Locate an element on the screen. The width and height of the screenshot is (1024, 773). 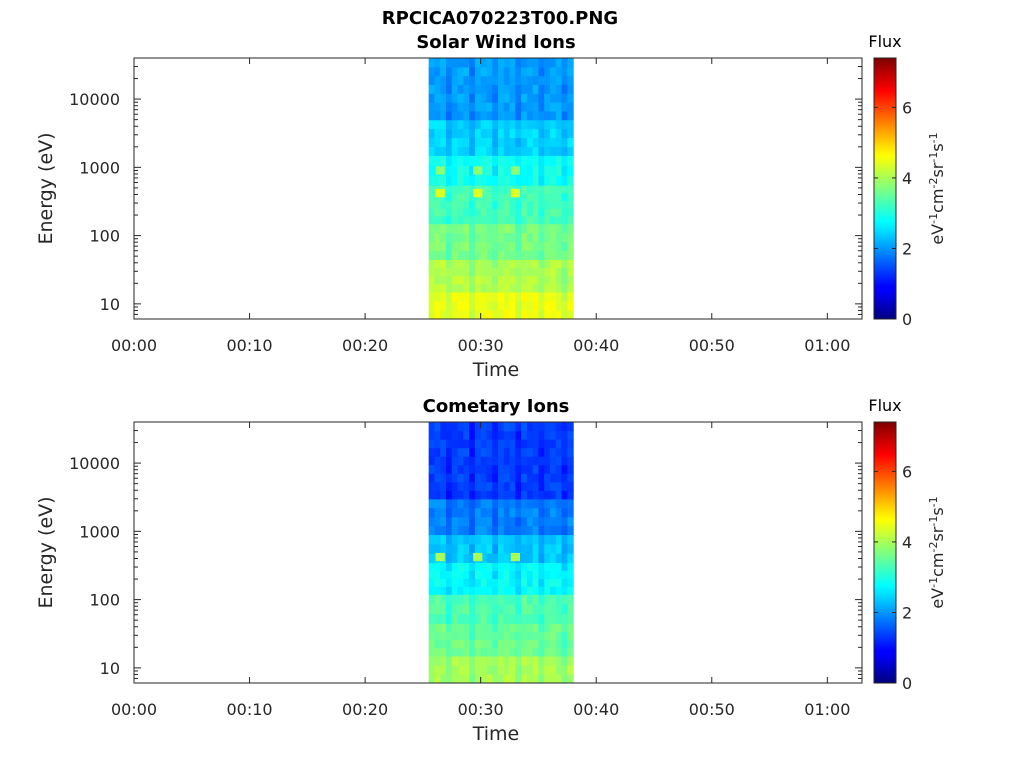
y-tick-label: 1000 is located at coordinates (99, 167).